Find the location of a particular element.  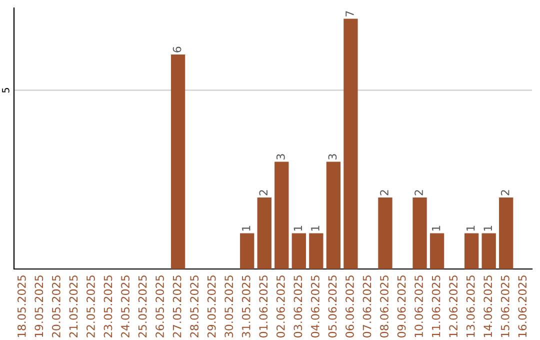

x-tick-label: 19.05.2025 is located at coordinates (39, 306).